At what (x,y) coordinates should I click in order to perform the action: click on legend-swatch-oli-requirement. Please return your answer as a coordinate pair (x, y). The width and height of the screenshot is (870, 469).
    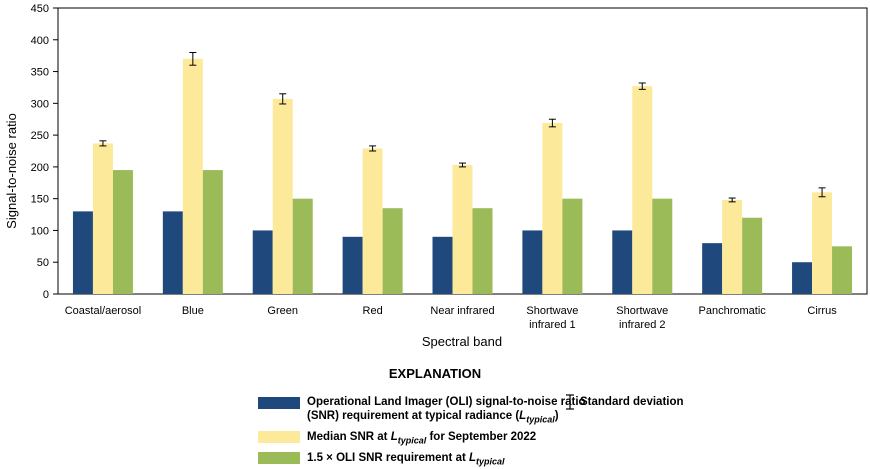
    Looking at the image, I should click on (279, 403).